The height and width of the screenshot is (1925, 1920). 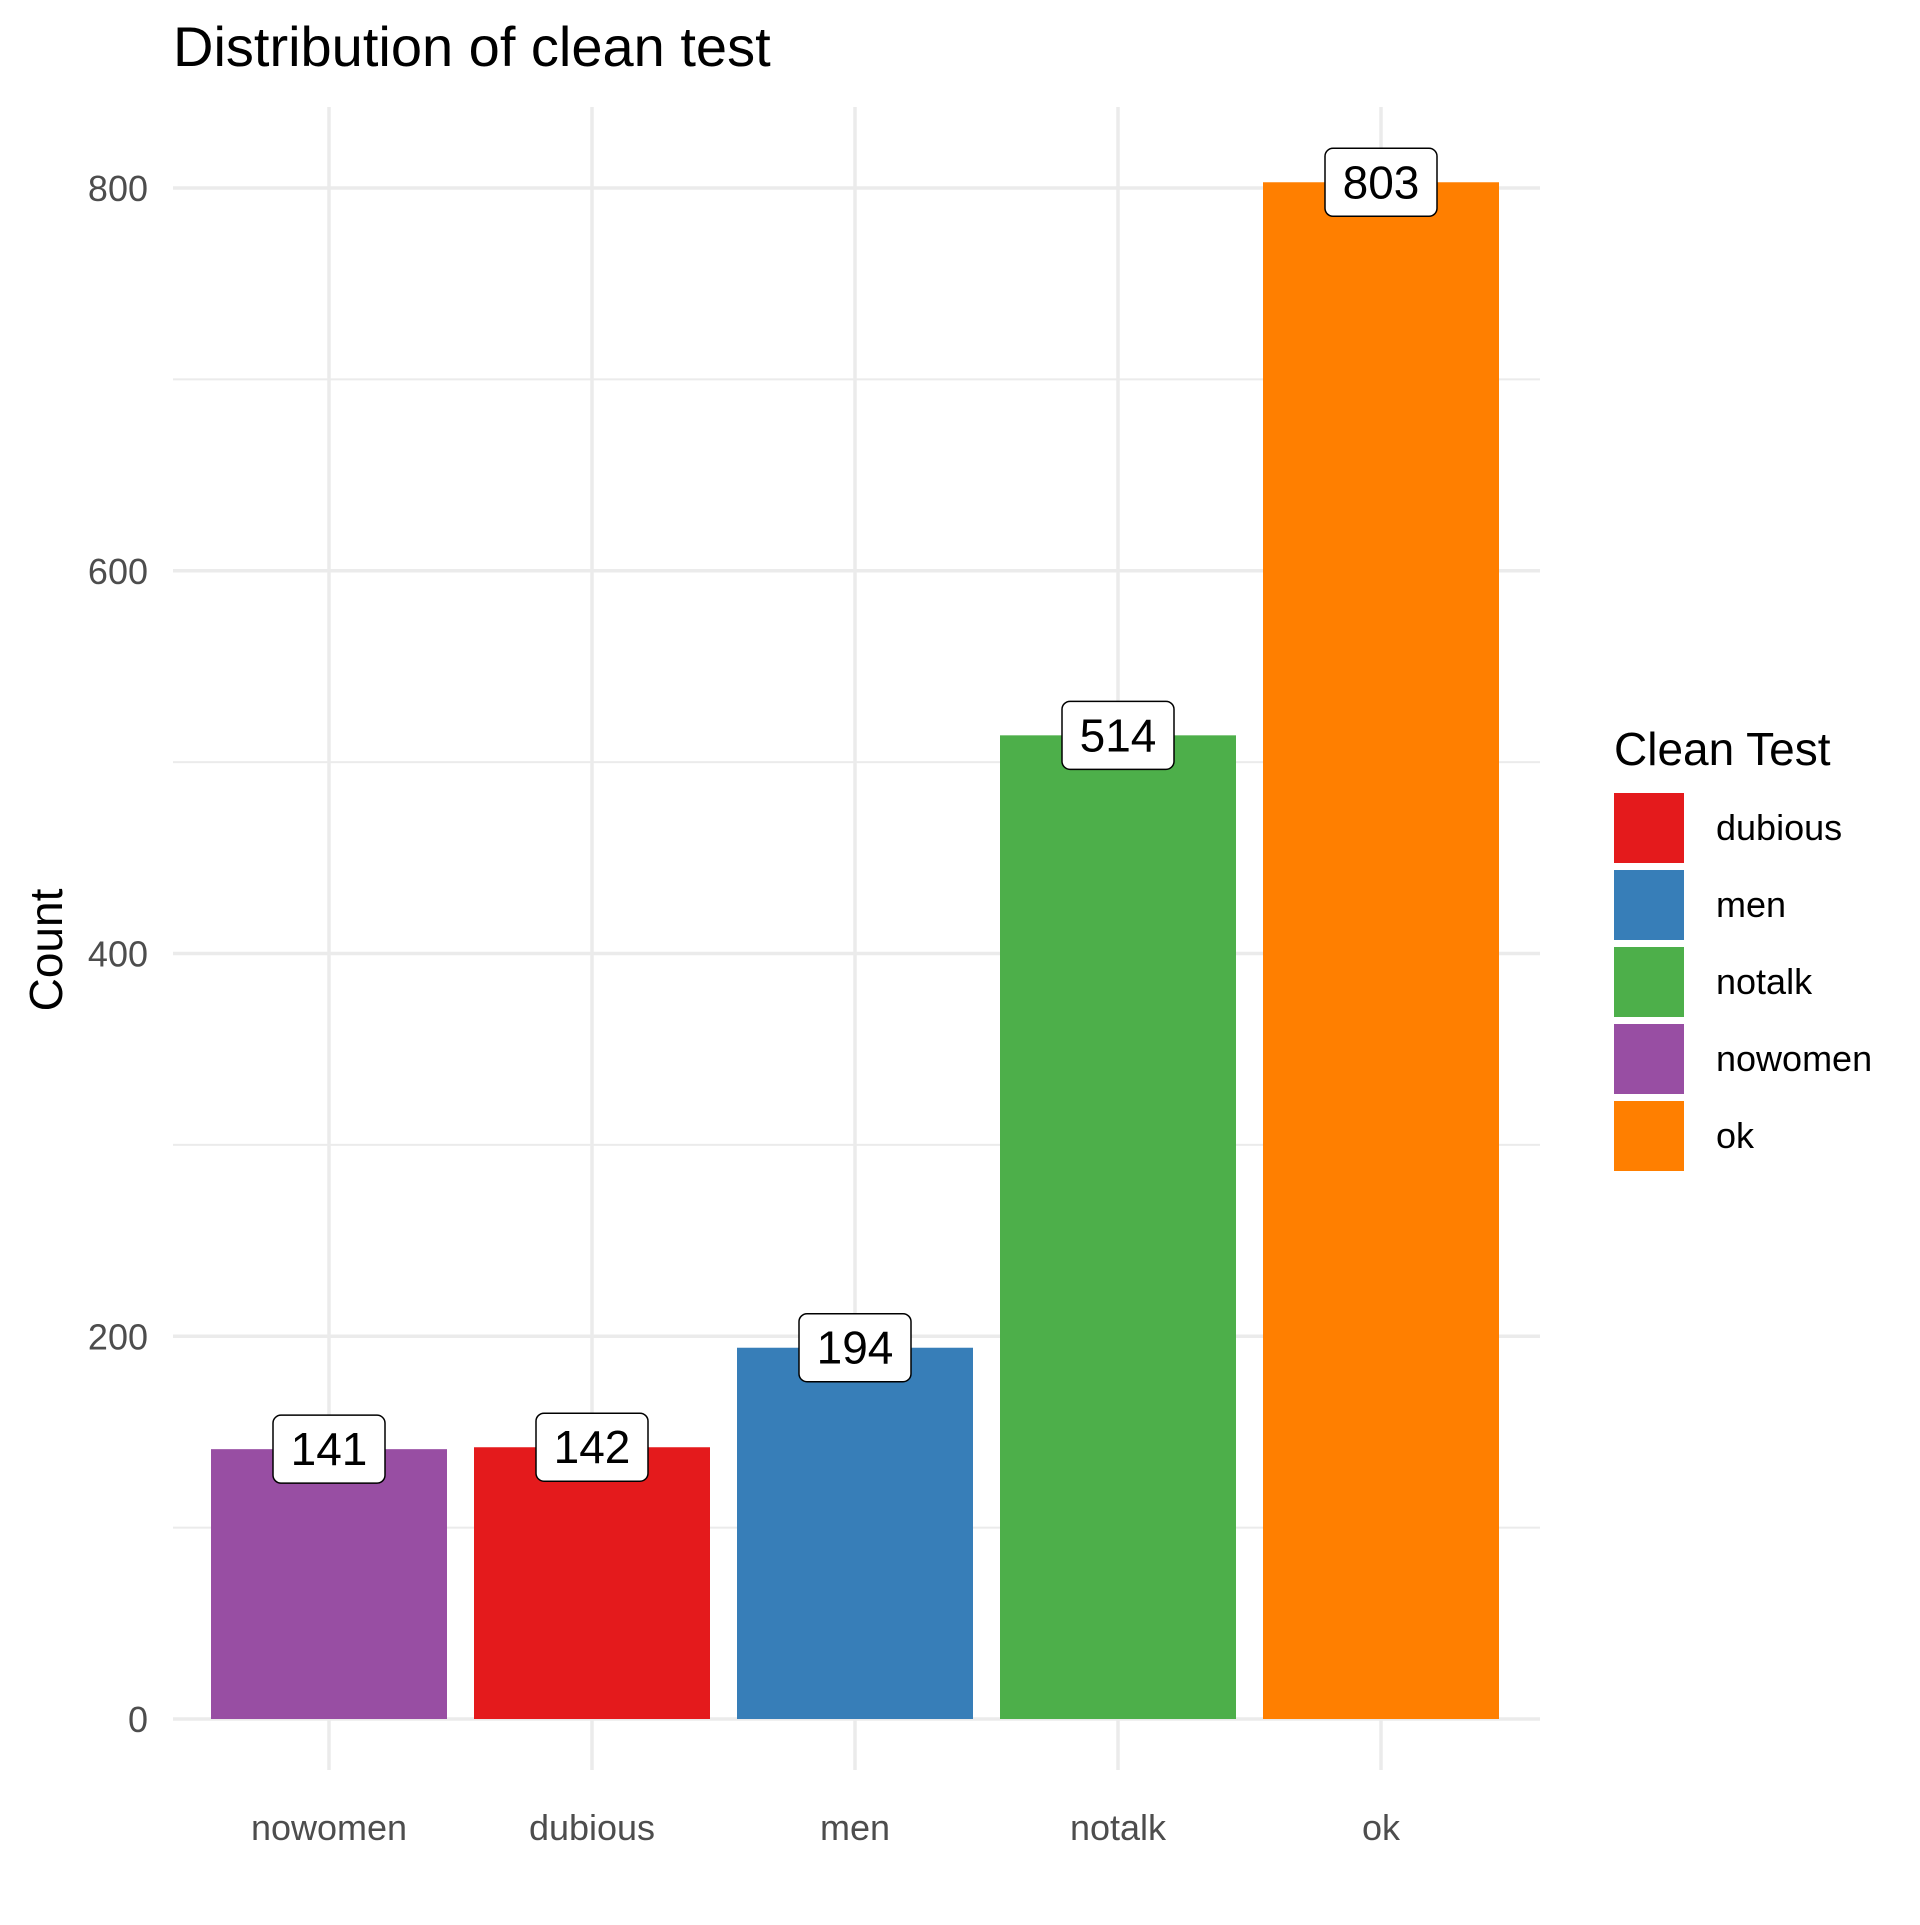 I want to click on y-tick-label: 600, so click(x=118, y=571).